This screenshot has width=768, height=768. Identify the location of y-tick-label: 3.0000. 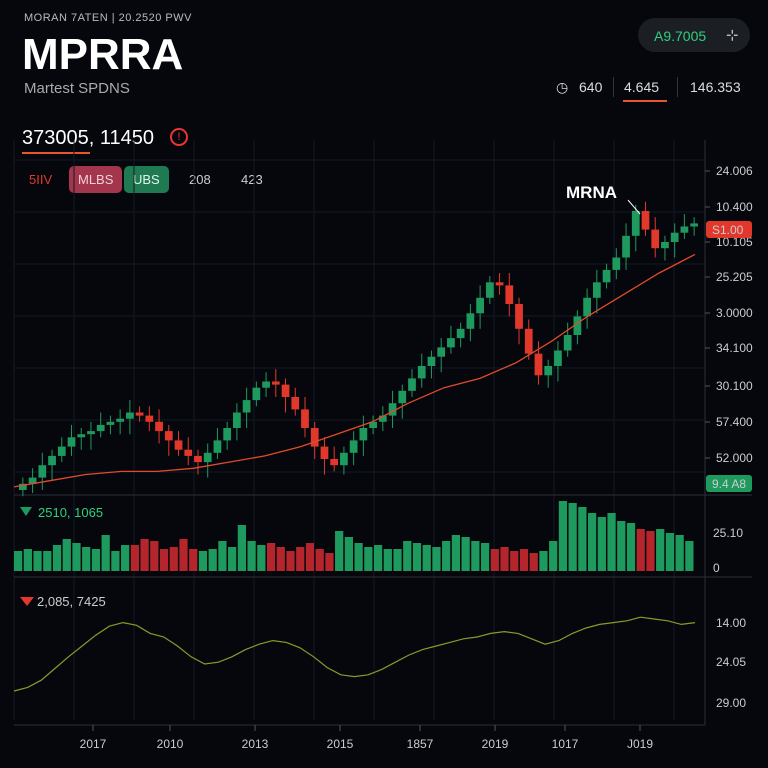
(734, 313).